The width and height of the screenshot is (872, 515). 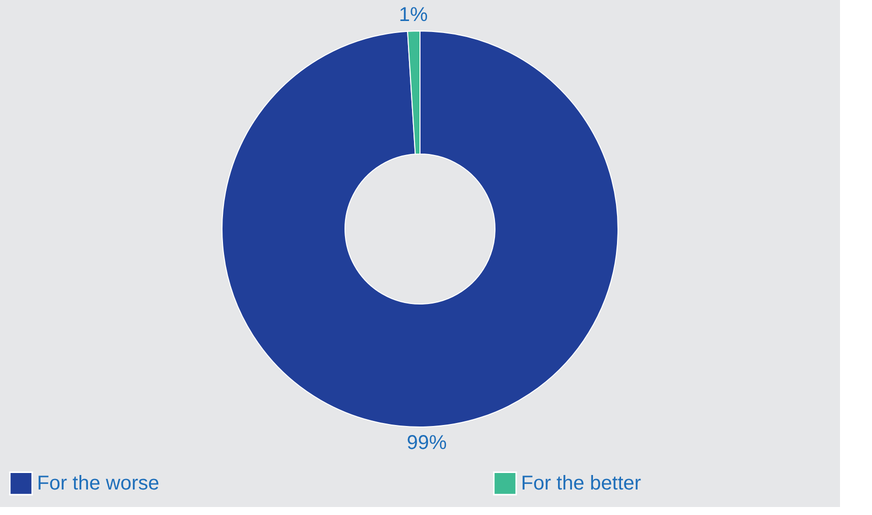 I want to click on data-label: 1%, so click(x=413, y=15).